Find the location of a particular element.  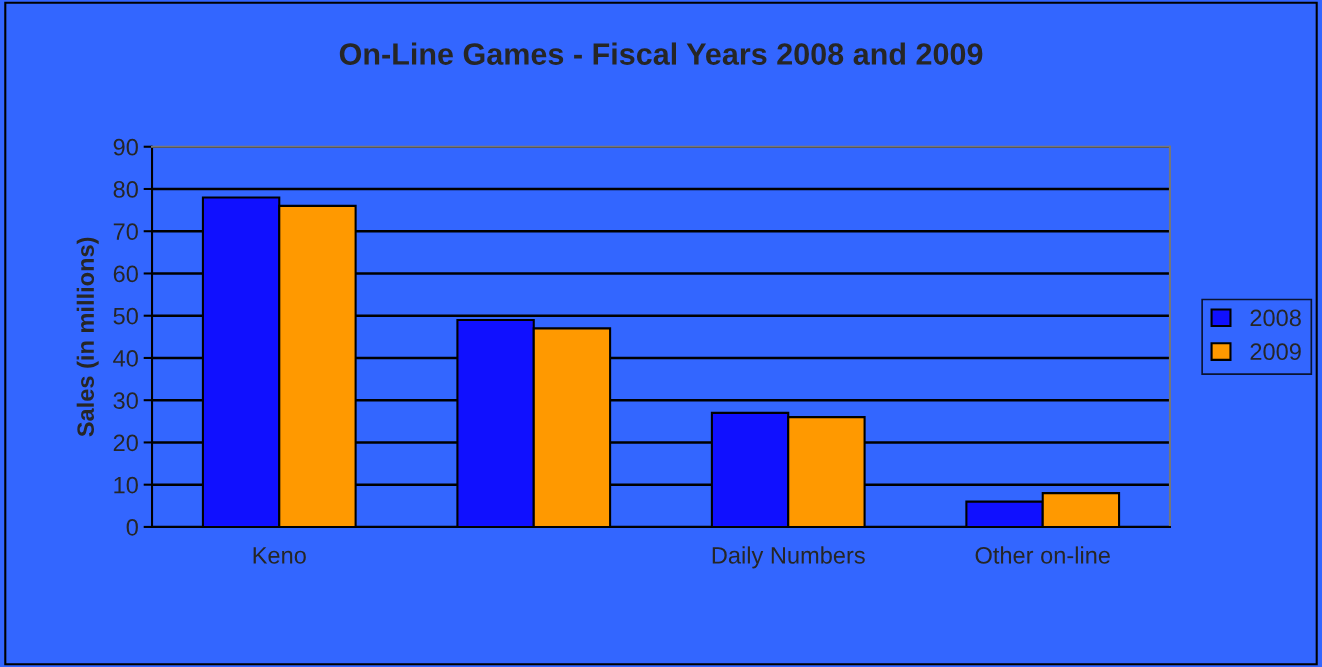

legend-label: 2009 is located at coordinates (1275, 352).